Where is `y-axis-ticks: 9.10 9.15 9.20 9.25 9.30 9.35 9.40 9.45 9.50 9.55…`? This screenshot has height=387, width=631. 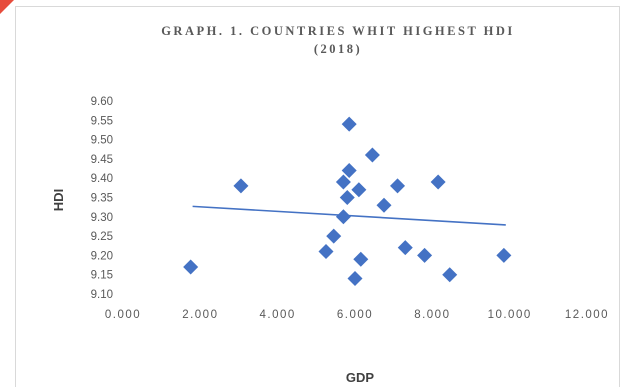 y-axis-ticks: 9.10 9.15 9.20 9.25 9.30 9.35 9.40 9.45 9.50 9.55… is located at coordinates (102, 198).